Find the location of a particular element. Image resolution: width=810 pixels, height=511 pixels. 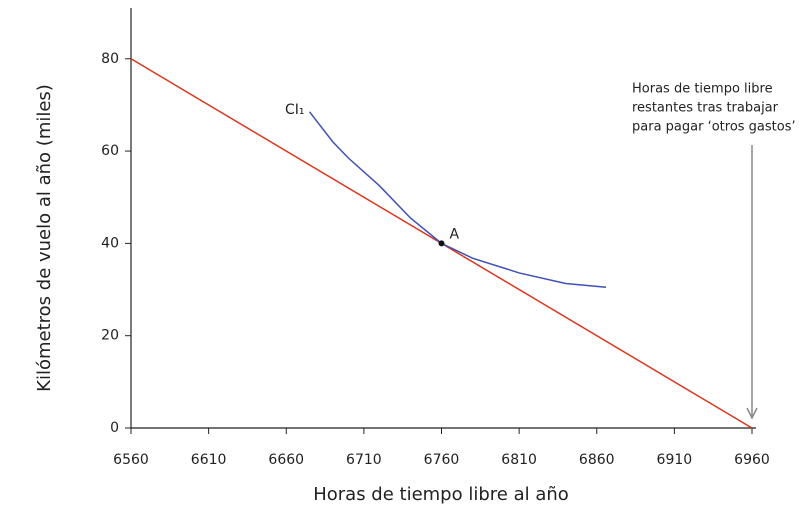

curve-label: CI₁ is located at coordinates (295, 110).